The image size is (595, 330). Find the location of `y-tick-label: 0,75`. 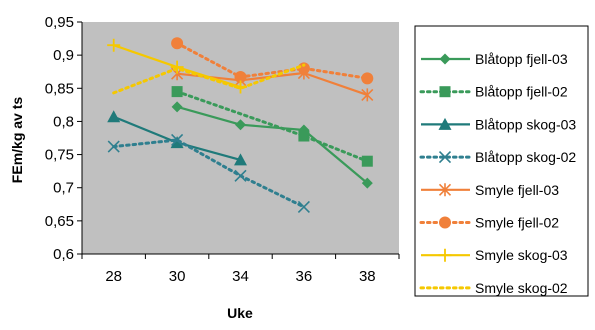

y-tick-label: 0,75 is located at coordinates (59, 155).